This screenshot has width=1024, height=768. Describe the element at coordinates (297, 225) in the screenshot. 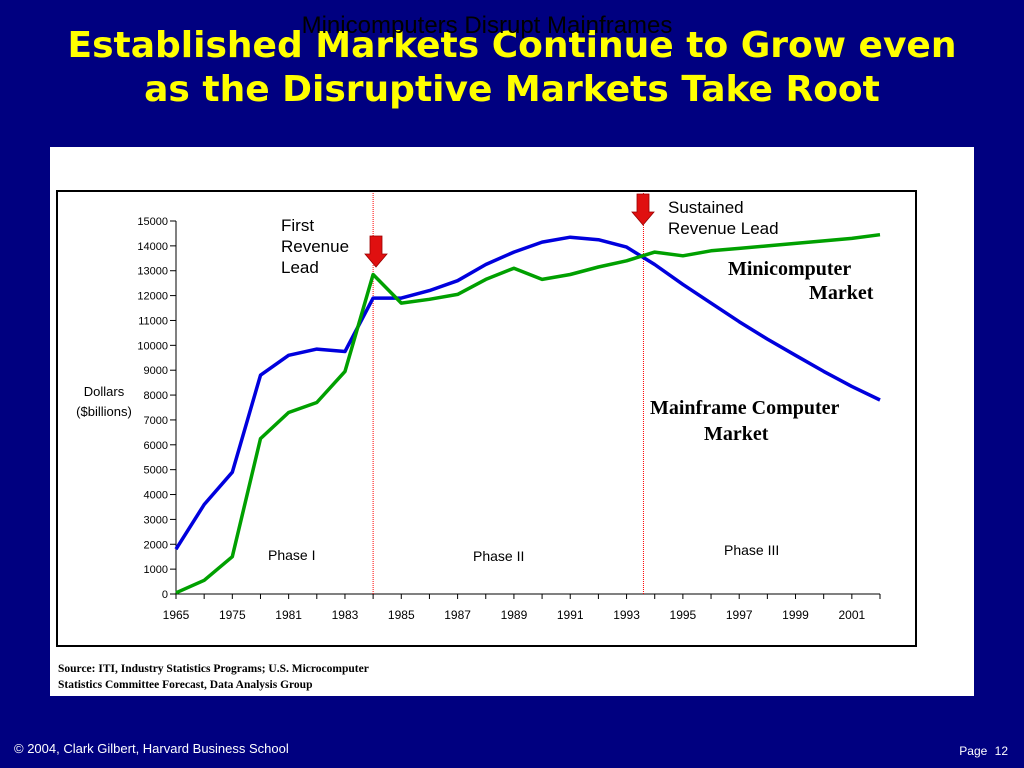

I see `first-revenue-lead-line1: First` at that location.